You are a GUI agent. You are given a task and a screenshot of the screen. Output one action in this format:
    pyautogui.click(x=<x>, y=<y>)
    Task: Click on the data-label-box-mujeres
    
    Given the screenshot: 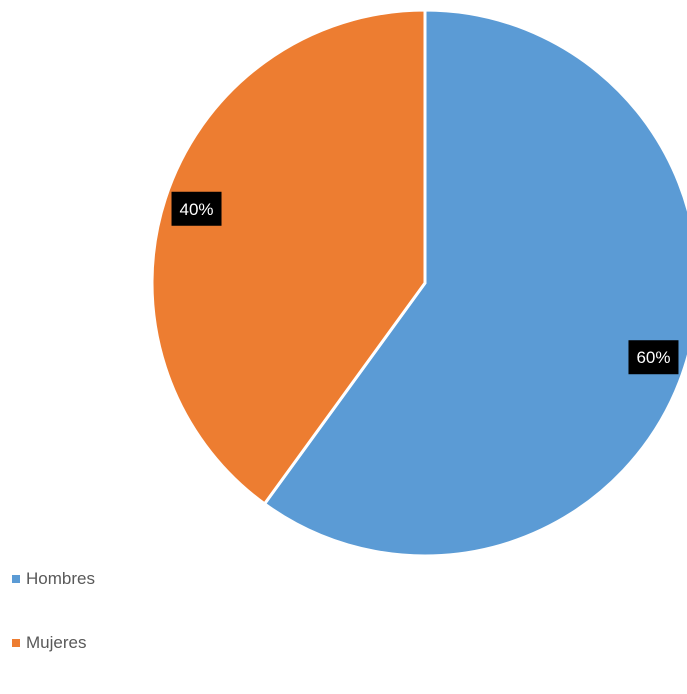 What is the action you would take?
    pyautogui.click(x=196, y=208)
    